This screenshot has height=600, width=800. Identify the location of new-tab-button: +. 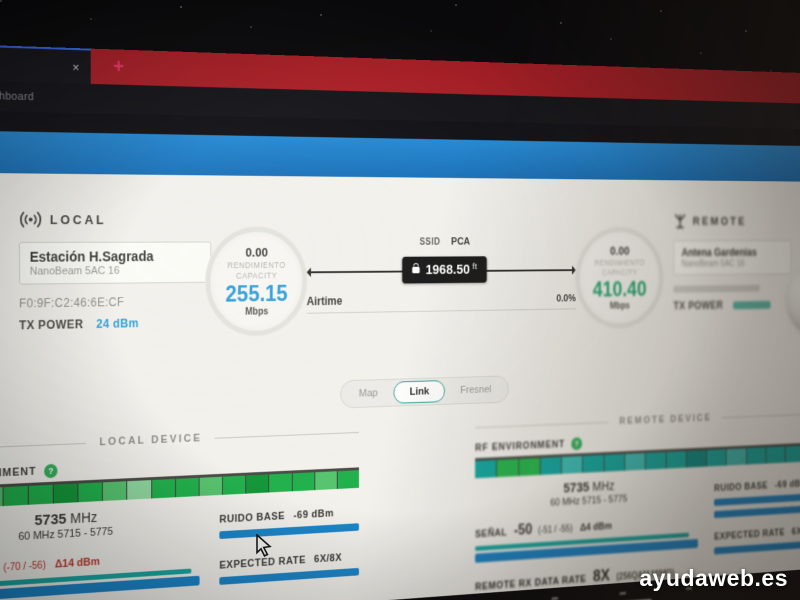
(119, 67).